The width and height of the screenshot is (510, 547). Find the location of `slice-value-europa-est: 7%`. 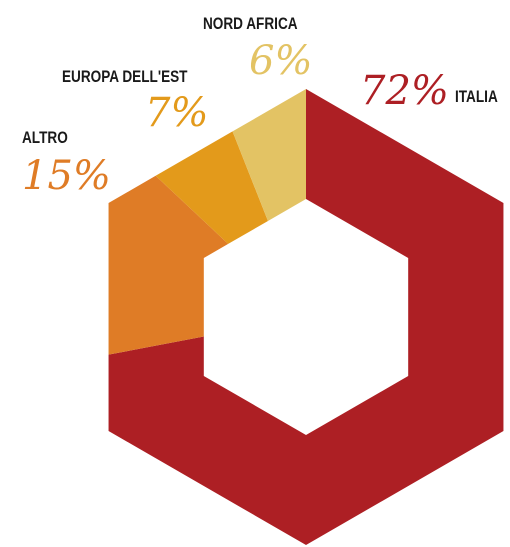

slice-value-europa-est: 7% is located at coordinates (176, 113).